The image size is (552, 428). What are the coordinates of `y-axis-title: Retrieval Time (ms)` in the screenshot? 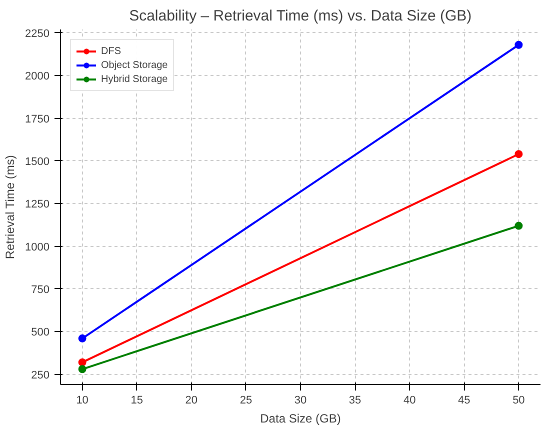 It's located at (10, 207).